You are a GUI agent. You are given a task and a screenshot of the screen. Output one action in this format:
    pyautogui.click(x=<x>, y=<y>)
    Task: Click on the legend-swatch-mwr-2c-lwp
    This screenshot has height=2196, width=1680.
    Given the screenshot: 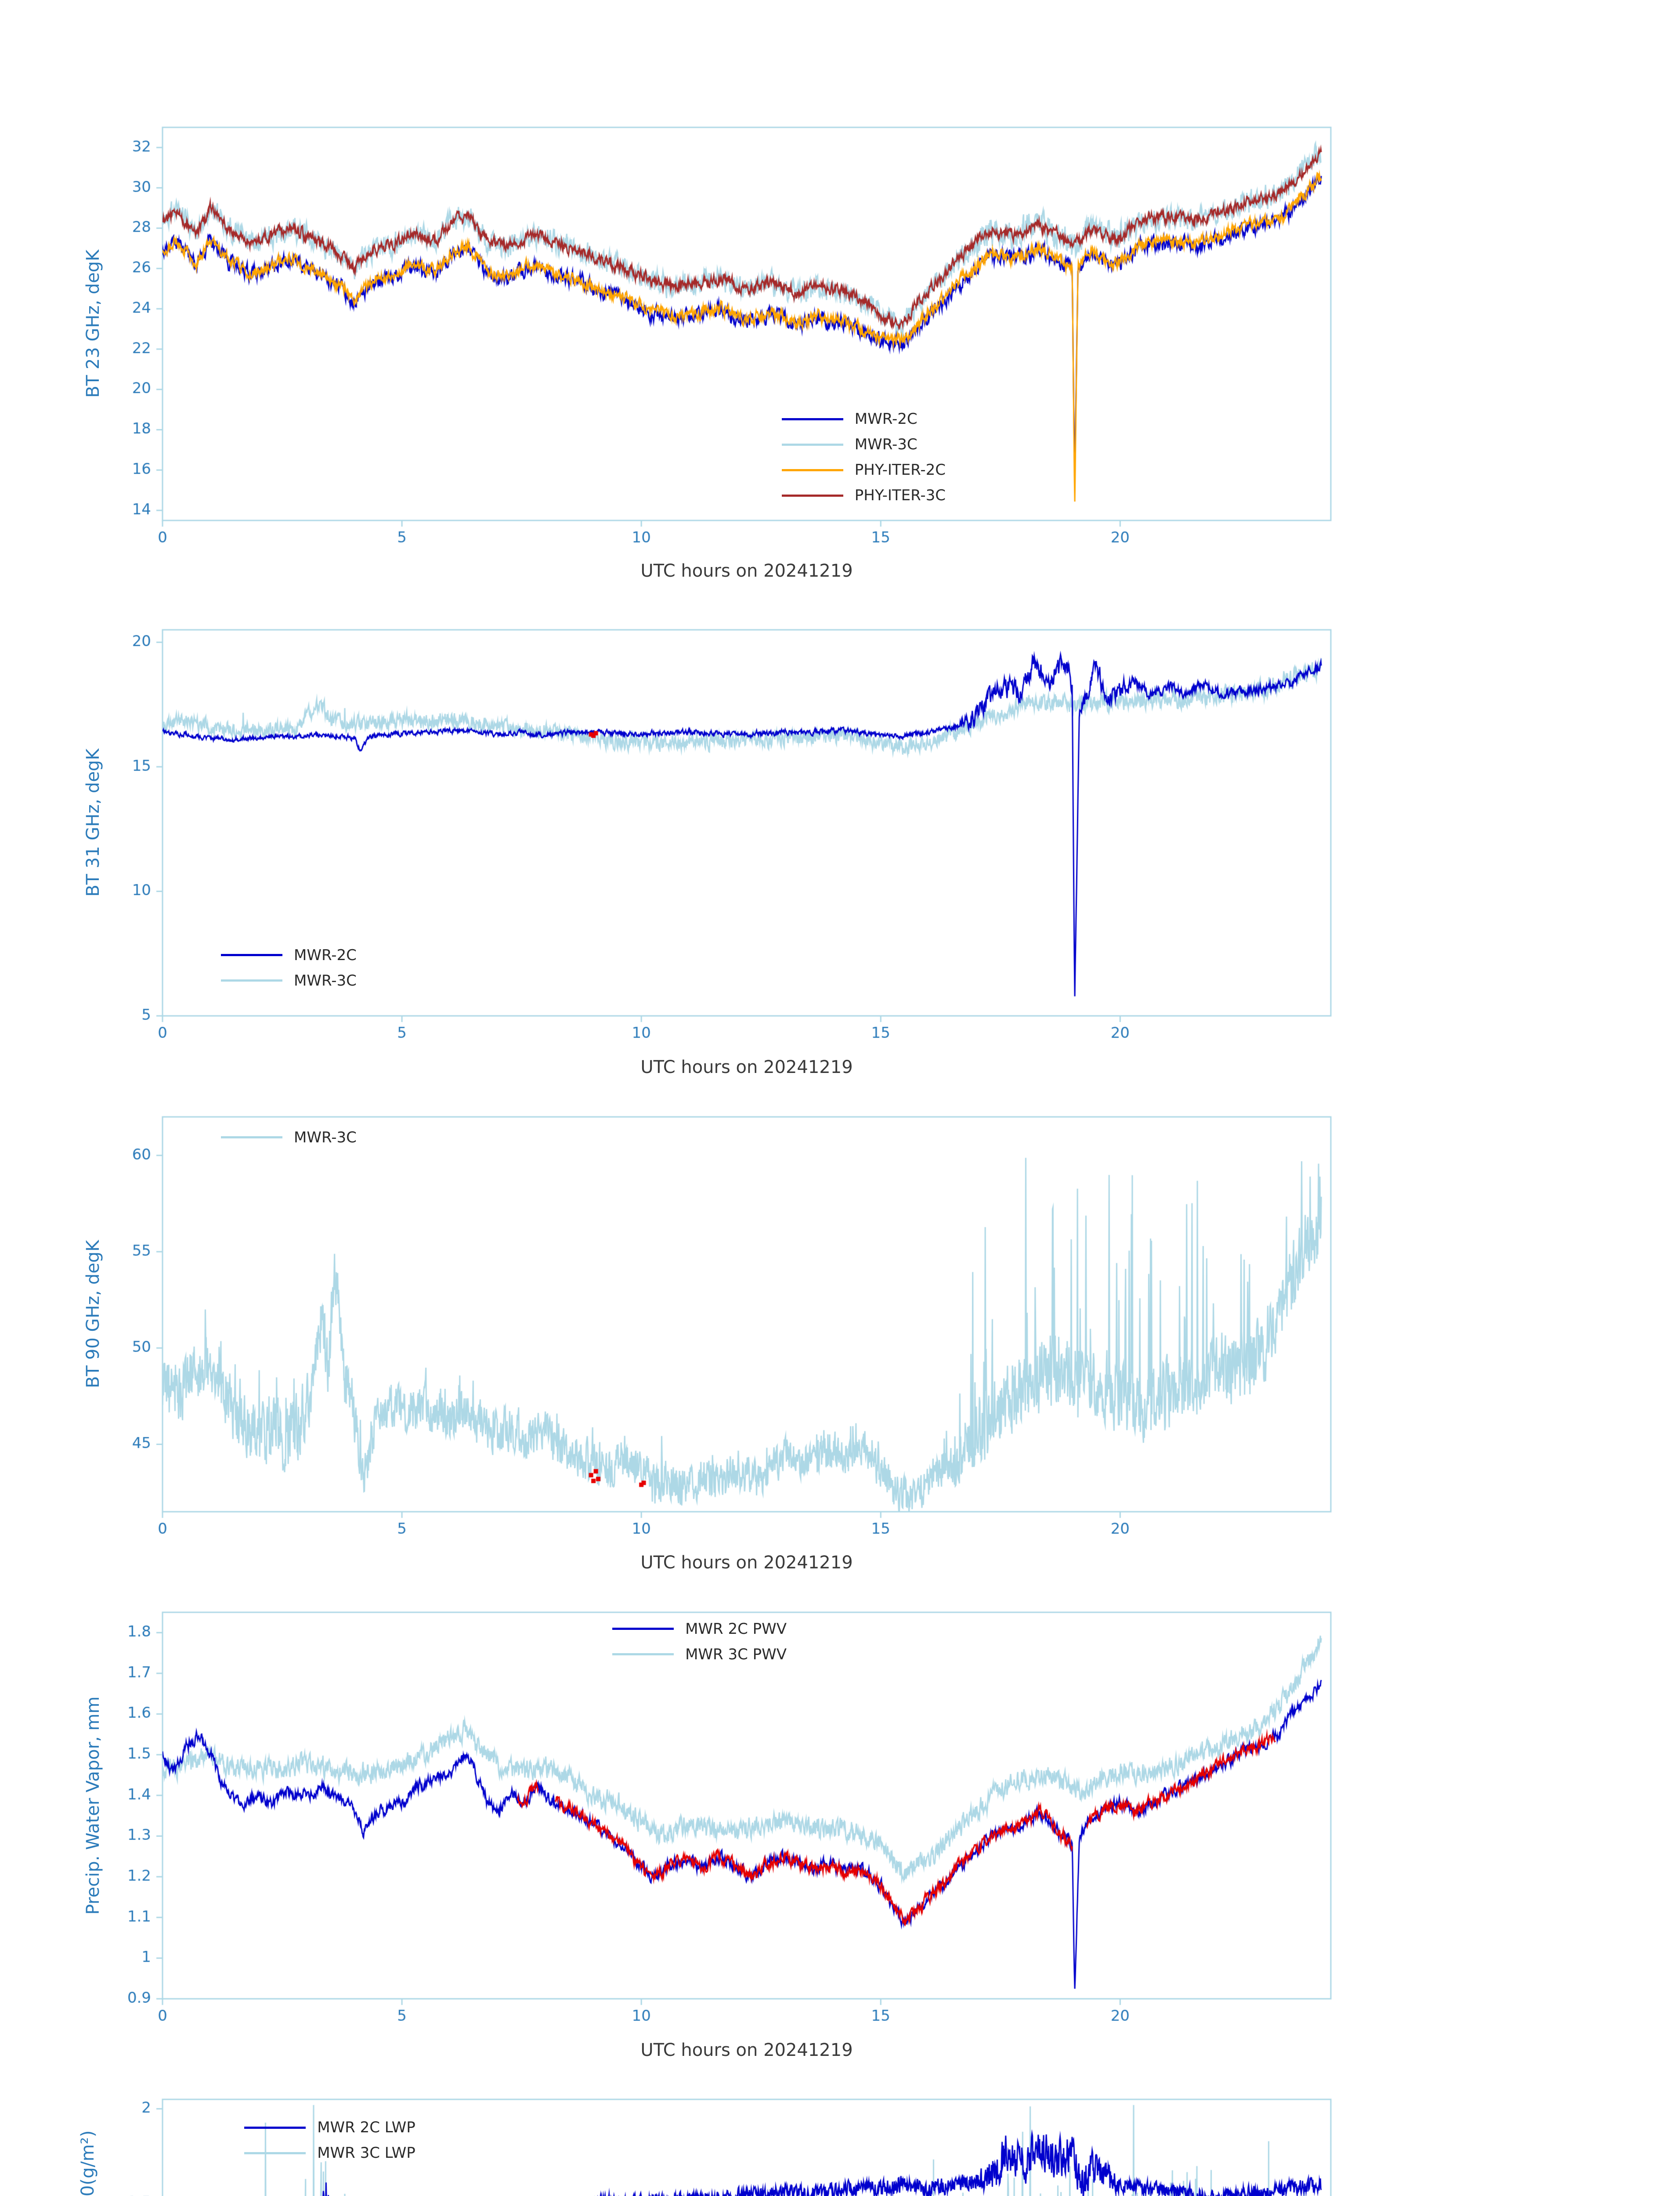 What is the action you would take?
    pyautogui.click(x=275, y=2127)
    